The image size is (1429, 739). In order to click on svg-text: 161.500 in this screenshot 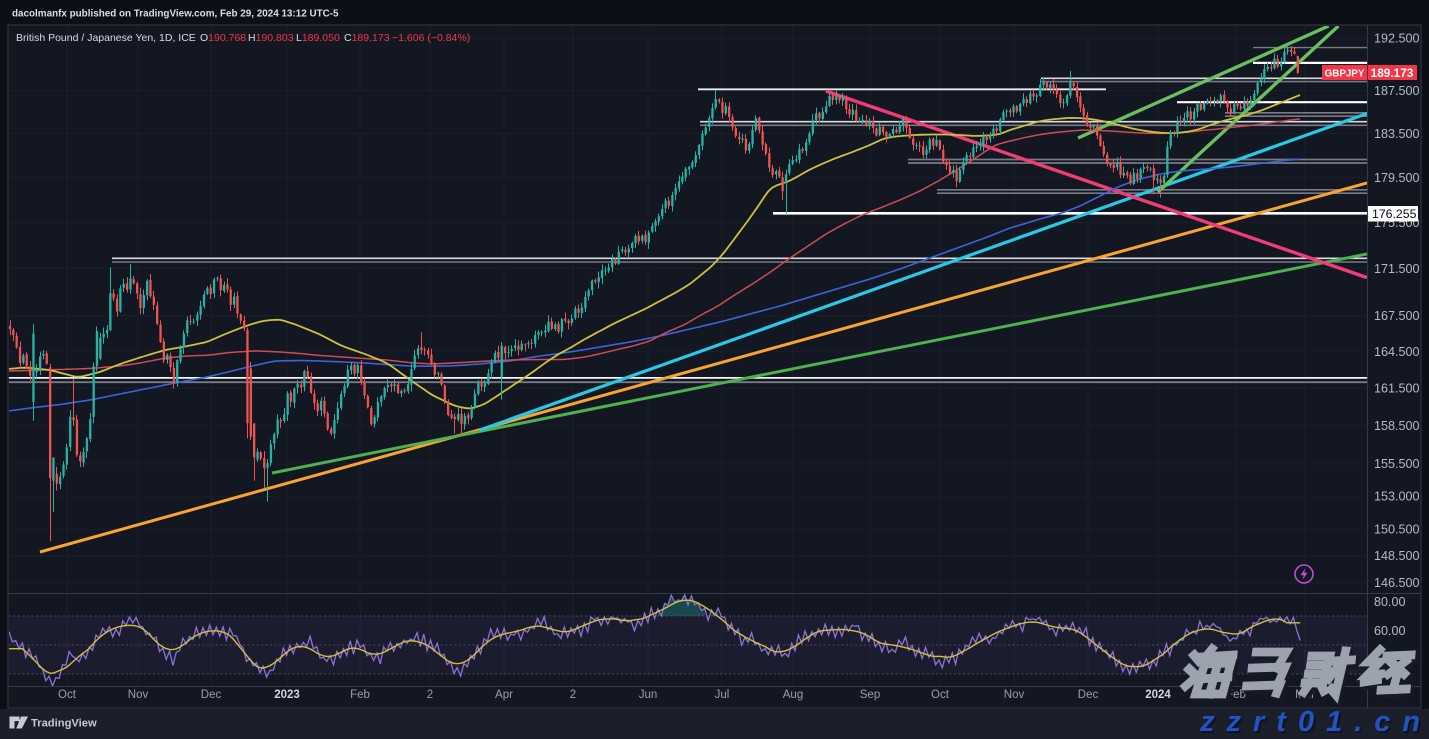, I will do `click(1397, 389)`.